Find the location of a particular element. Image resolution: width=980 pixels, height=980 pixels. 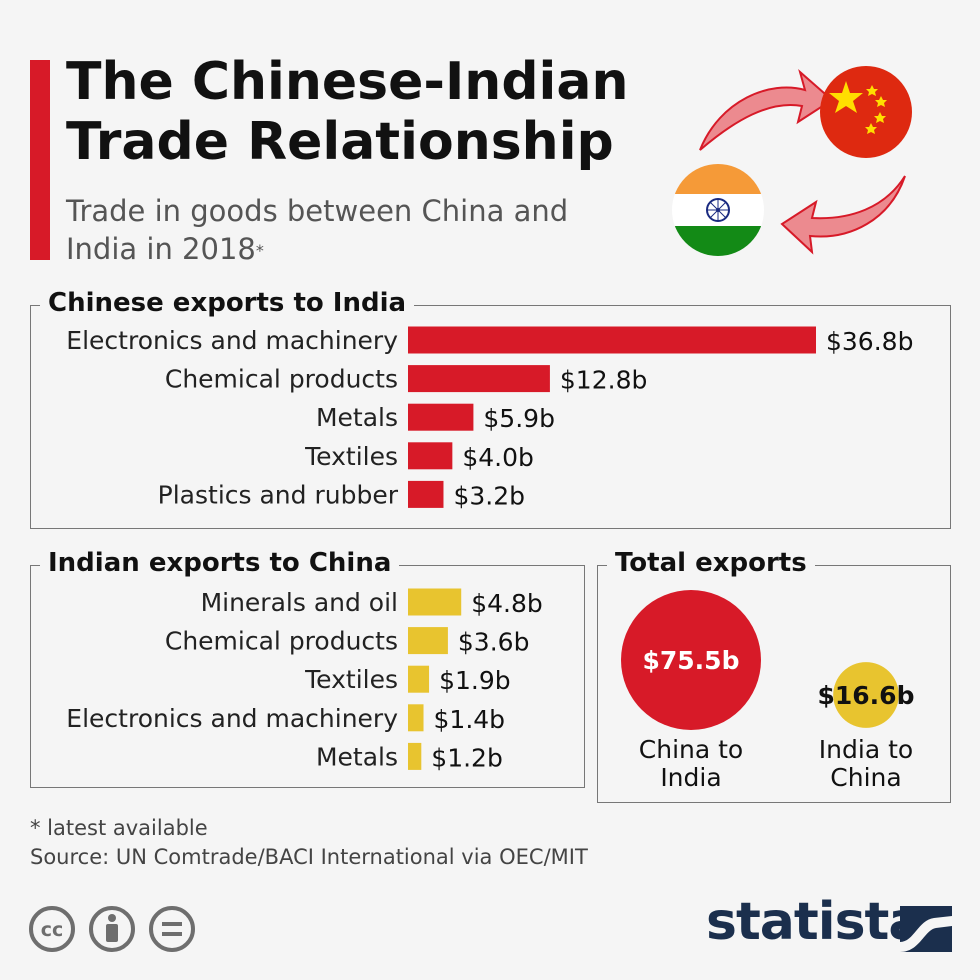

indian-exports-title: Indian exports to China is located at coordinates (220, 563).